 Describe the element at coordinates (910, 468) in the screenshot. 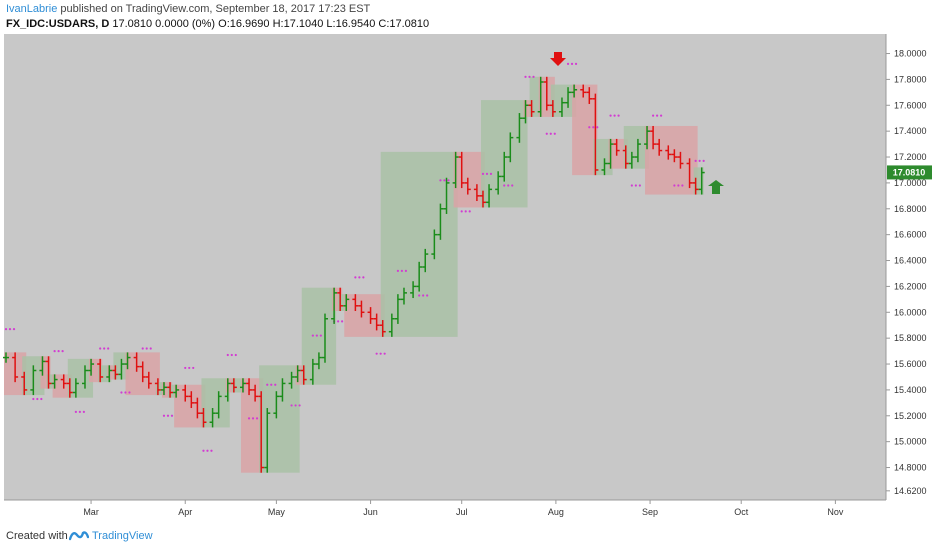

I see `y-tick-label: 14.8000` at that location.